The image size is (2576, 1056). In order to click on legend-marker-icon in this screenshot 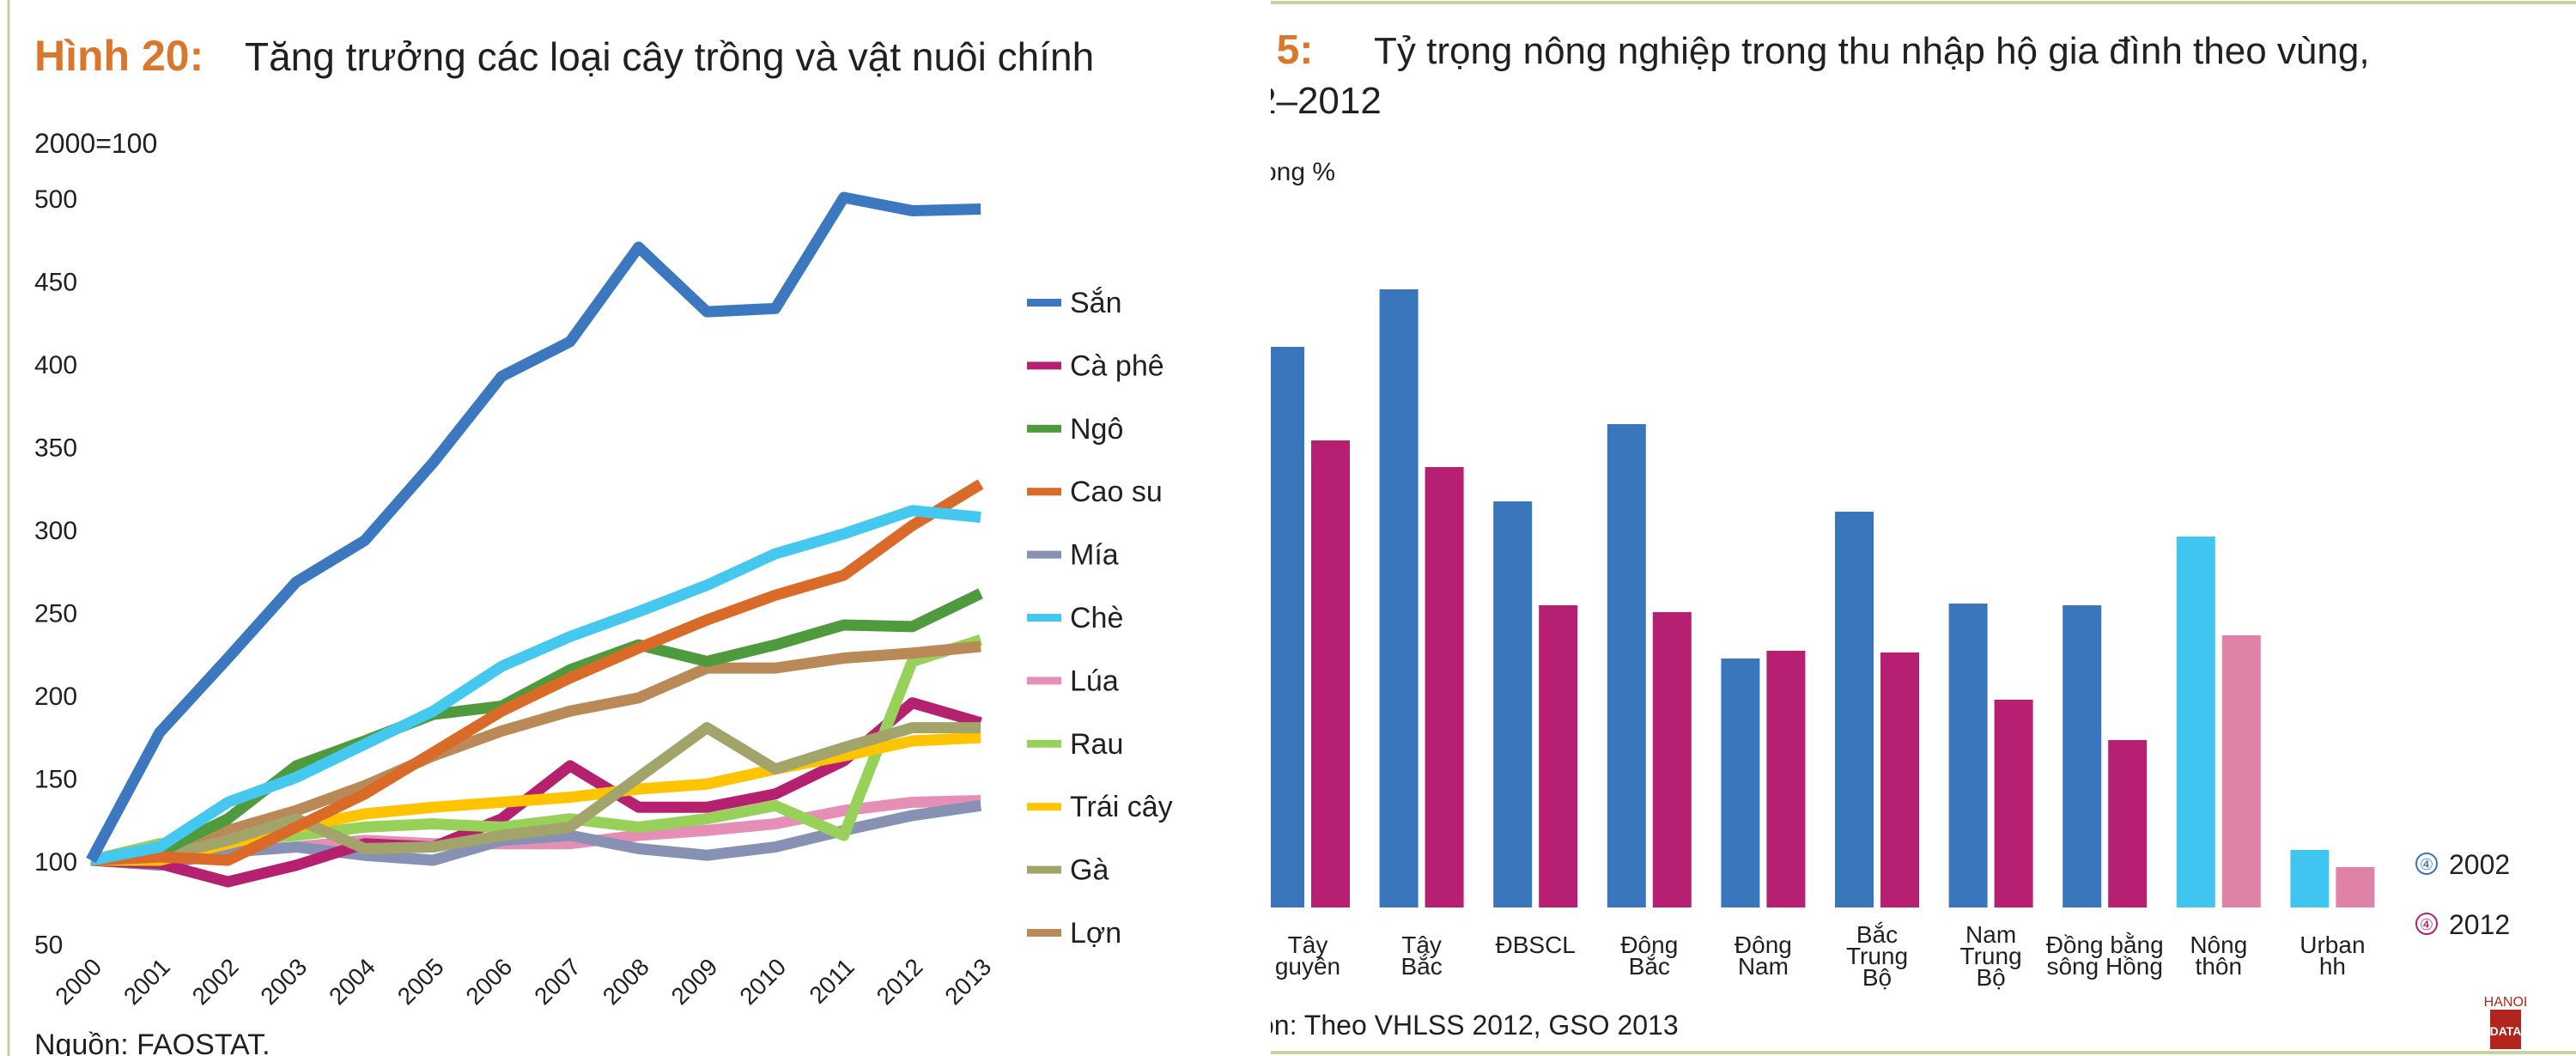, I will do `click(2427, 864)`.